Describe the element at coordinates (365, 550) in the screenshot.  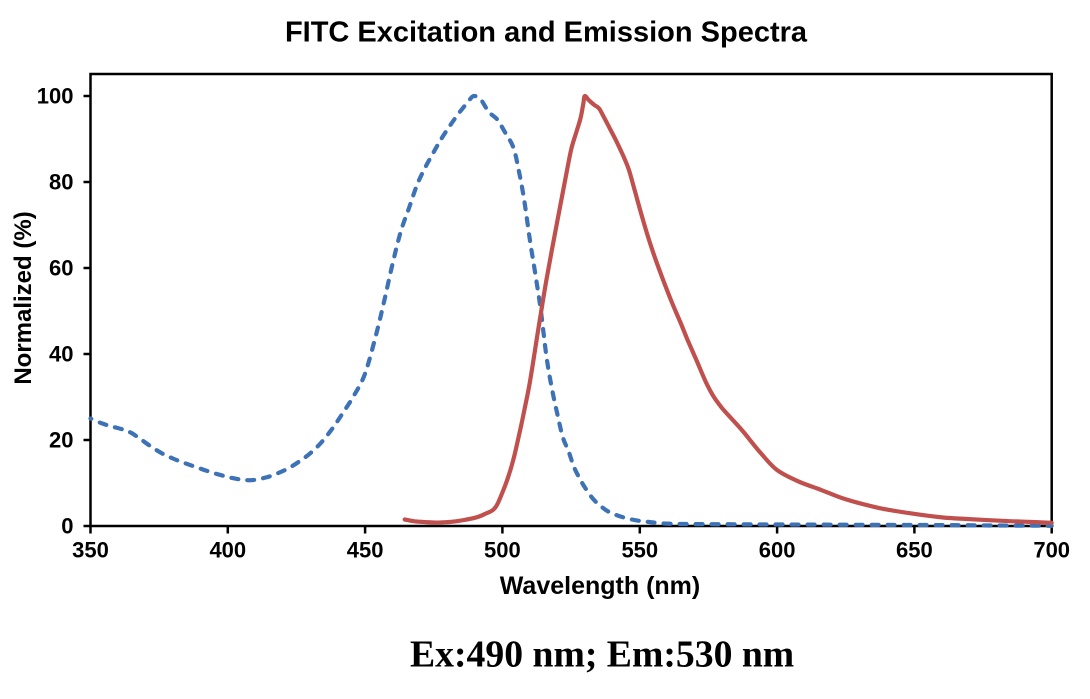
I see `svg-text: 450` at that location.